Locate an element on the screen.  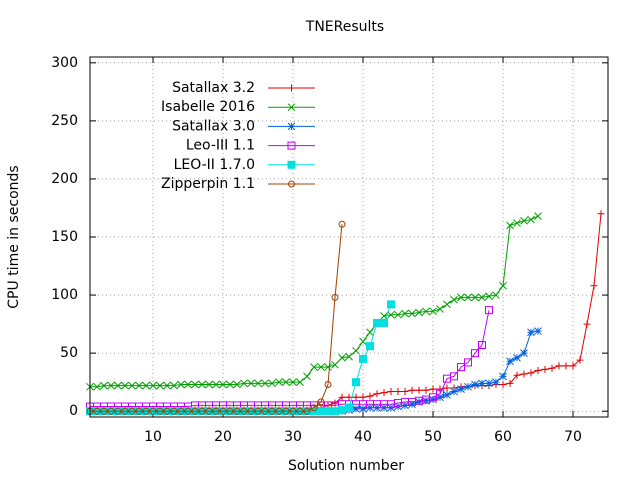
x-tick-label: 50 is located at coordinates (433, 437).